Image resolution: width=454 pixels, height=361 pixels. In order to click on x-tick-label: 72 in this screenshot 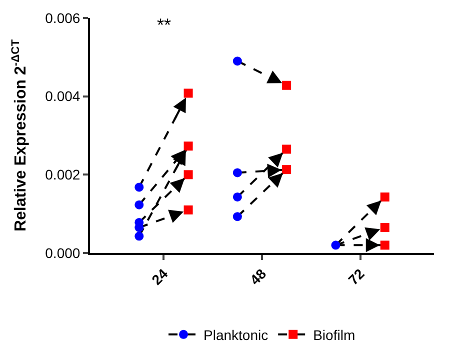, I will do `click(356, 276)`.